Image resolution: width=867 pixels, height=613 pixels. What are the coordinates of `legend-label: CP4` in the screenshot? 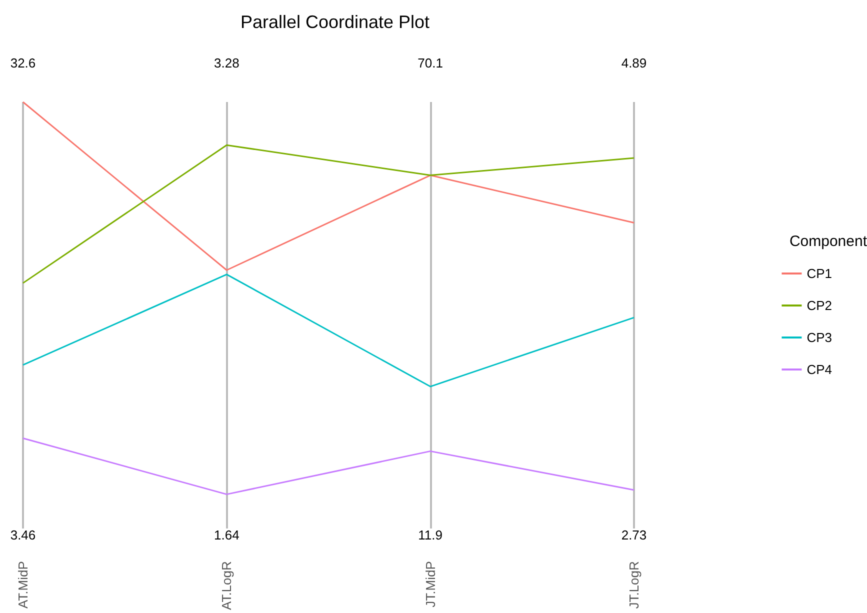 It's located at (819, 369).